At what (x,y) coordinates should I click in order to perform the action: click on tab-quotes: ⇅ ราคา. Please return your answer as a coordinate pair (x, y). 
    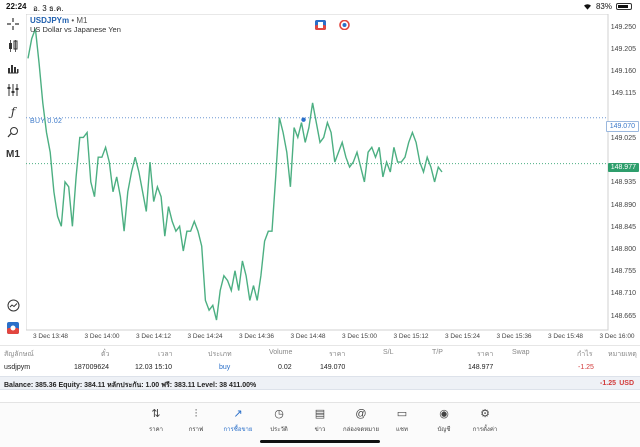
    Looking at the image, I should click on (156, 420).